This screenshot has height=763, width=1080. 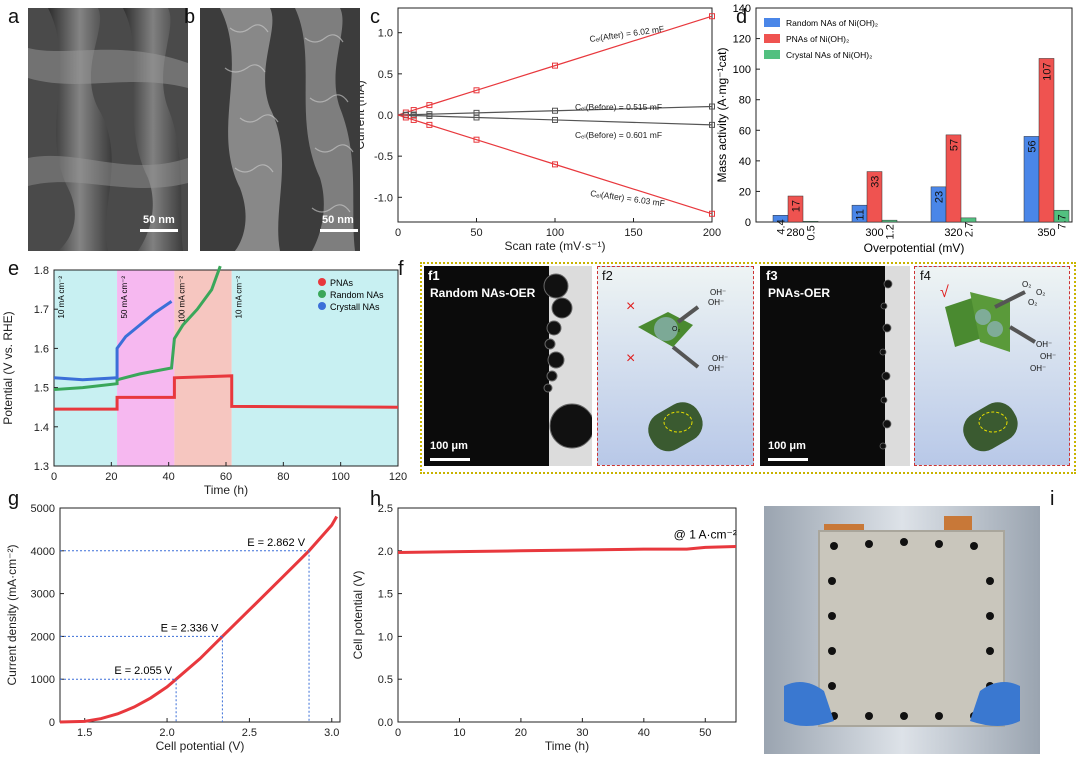 What do you see at coordinates (521, 733) in the screenshot?
I see `h-xtick-label-2: 20` at bounding box center [521, 733].